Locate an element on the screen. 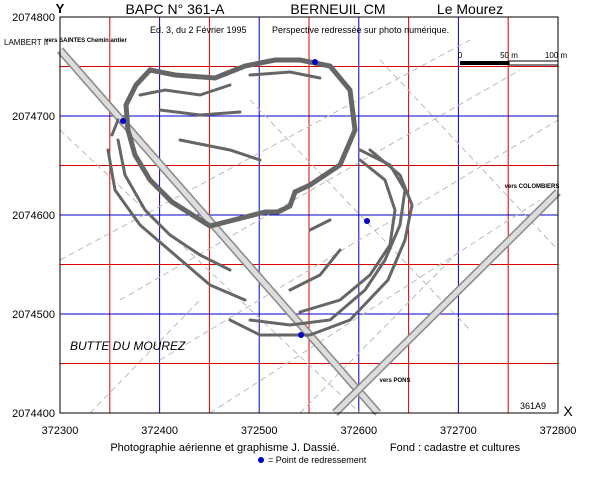 Image resolution: width=596 pixels, height=477 pixels. reference: 361A9 is located at coordinates (533, 406).